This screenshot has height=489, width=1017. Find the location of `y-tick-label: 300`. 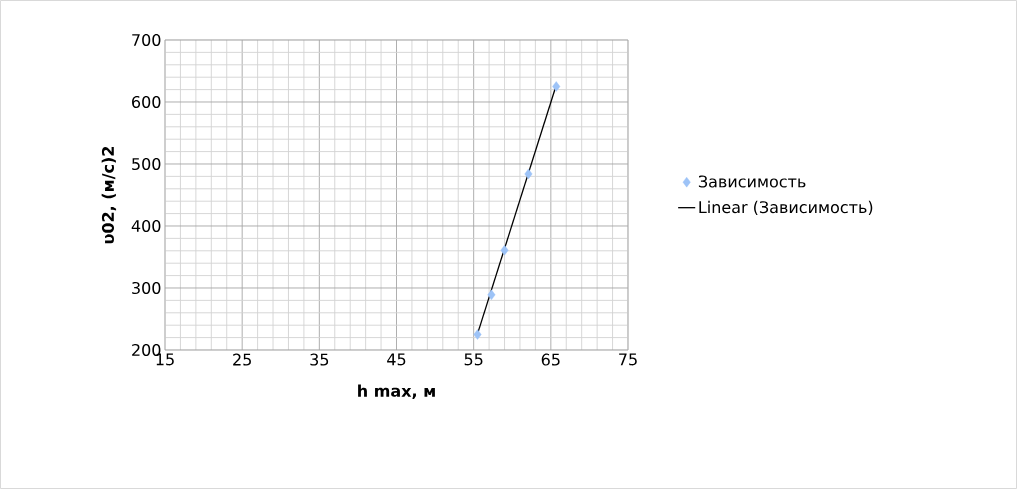

y-tick-label: 300 is located at coordinates (146, 288).